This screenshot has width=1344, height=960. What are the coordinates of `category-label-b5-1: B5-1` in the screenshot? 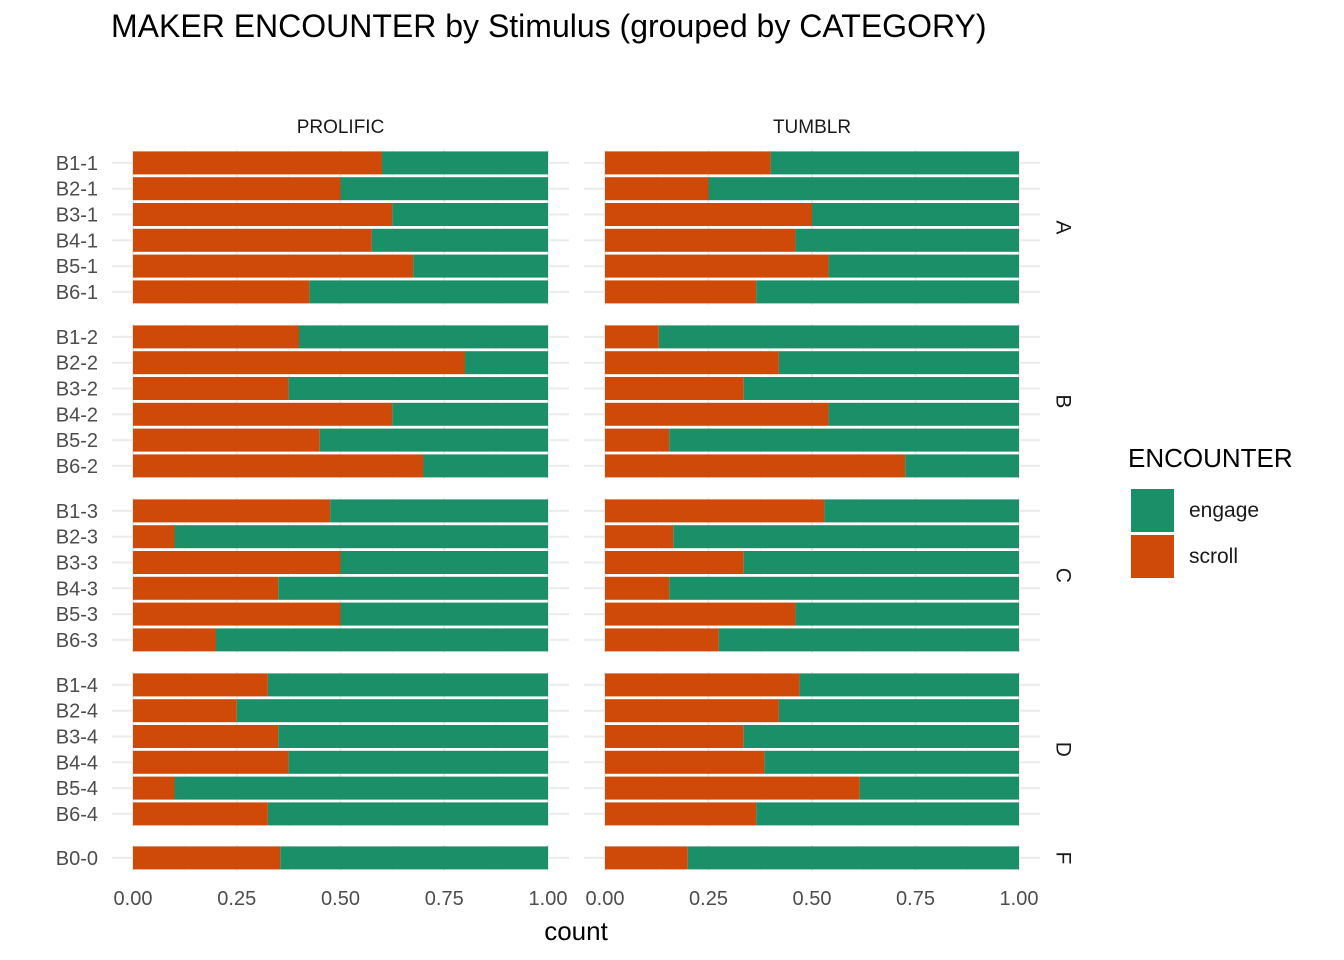 It's located at (77, 267).